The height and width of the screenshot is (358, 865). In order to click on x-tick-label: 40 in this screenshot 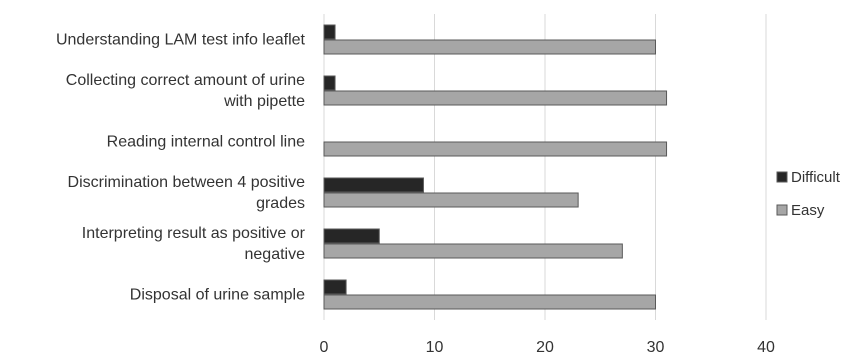, I will do `click(766, 347)`.